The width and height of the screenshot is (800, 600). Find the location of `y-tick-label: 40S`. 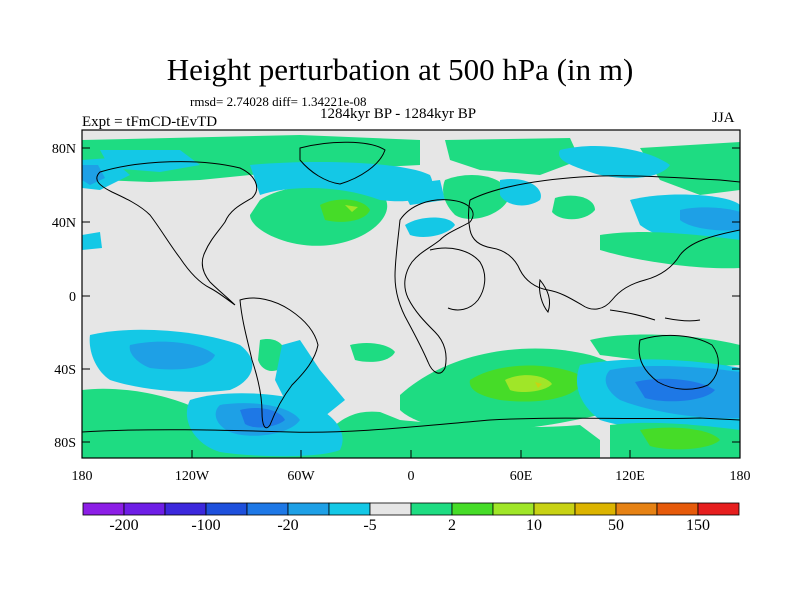

y-tick-label: 40S is located at coordinates (65, 370).